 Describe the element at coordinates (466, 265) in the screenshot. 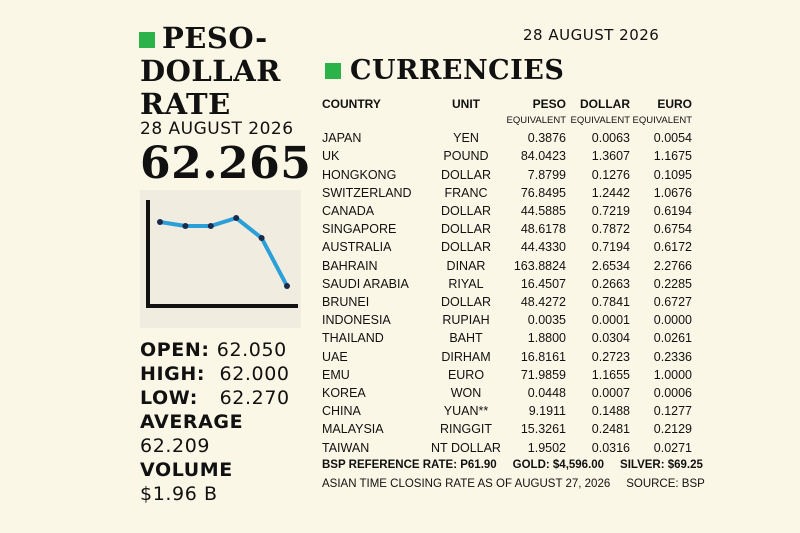

I see `cell-unit: DINAR` at that location.